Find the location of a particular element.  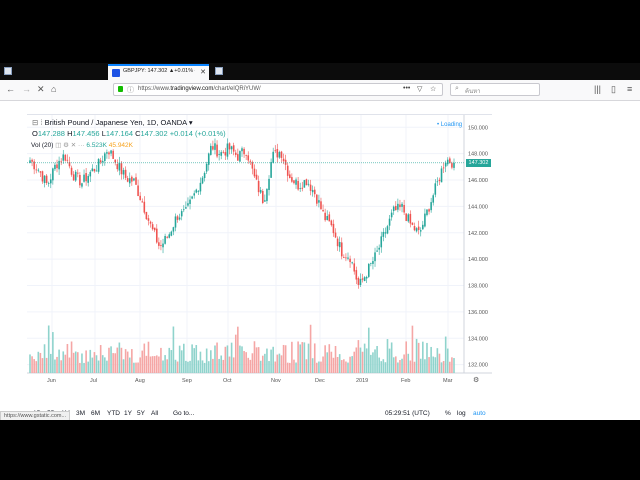

timeframe-5y-button: 5Y is located at coordinates (141, 413).